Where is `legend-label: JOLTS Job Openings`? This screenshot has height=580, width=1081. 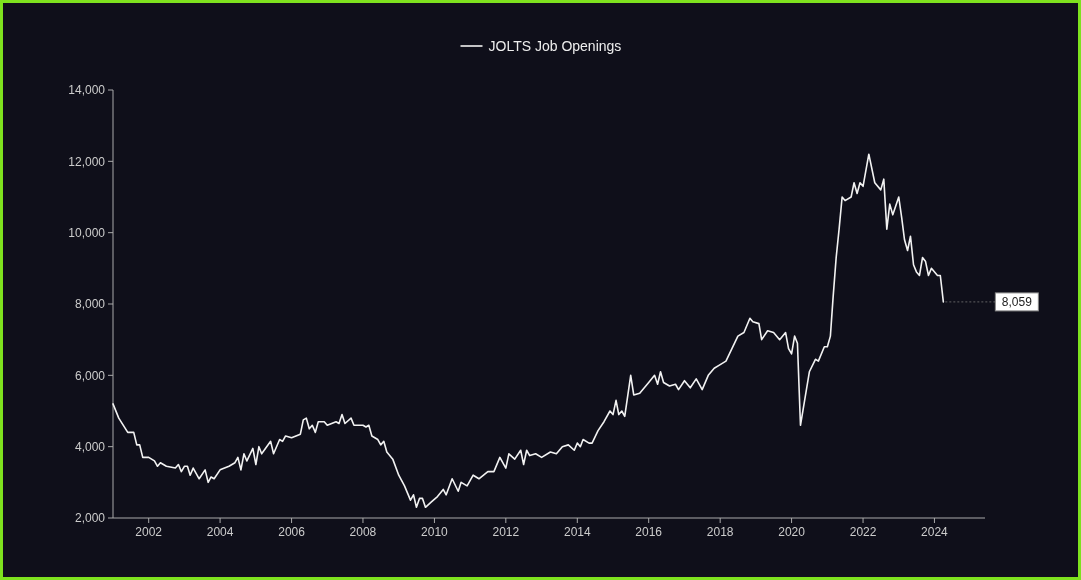 legend-label: JOLTS Job Openings is located at coordinates (555, 45).